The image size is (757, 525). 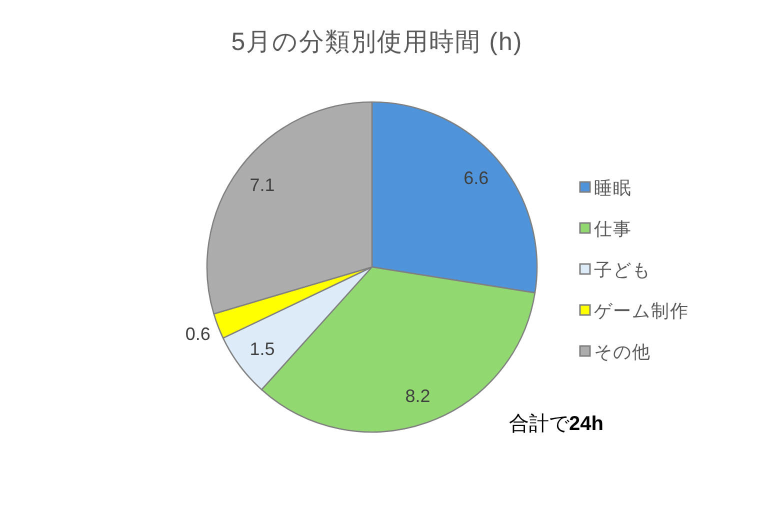 What do you see at coordinates (377, 42) in the screenshot?
I see `title: 5月の分類別使用時間 (h)` at bounding box center [377, 42].